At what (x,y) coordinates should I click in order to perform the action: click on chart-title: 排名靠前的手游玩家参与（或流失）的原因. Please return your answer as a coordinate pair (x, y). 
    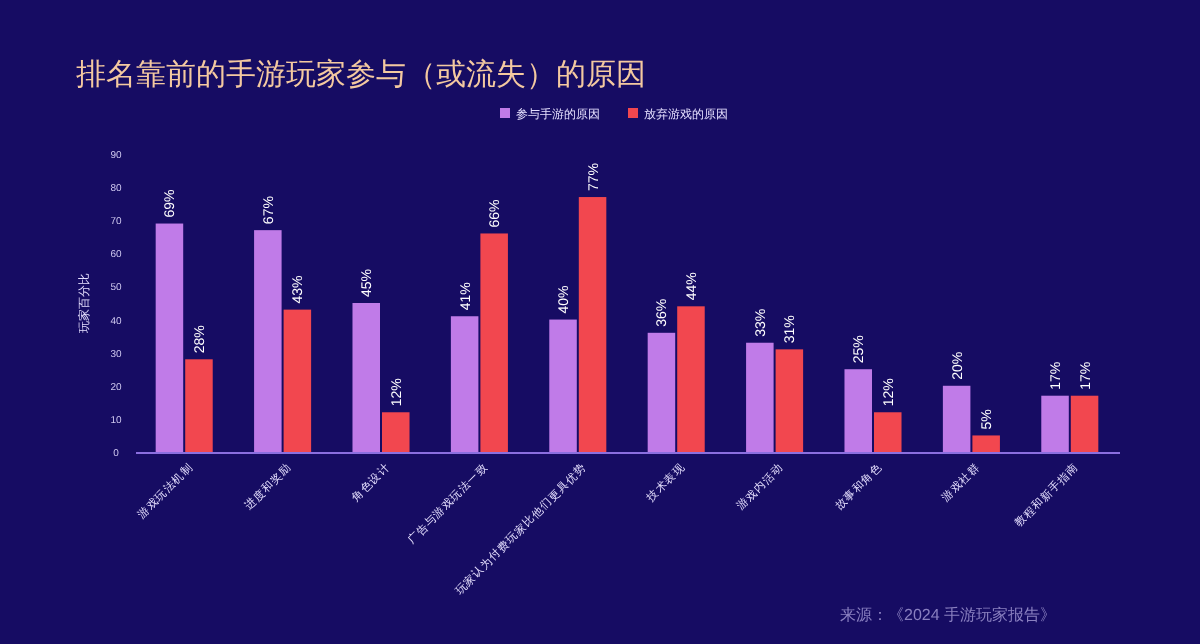
    Looking at the image, I should click on (361, 75).